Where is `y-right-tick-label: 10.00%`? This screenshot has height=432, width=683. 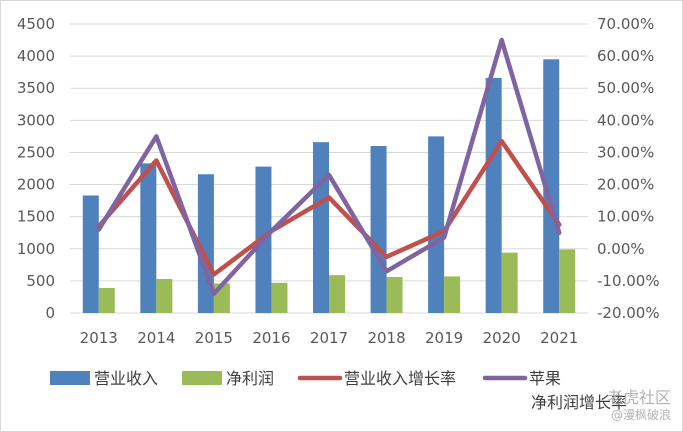
y-right-tick-label: 10.00% is located at coordinates (625, 217).